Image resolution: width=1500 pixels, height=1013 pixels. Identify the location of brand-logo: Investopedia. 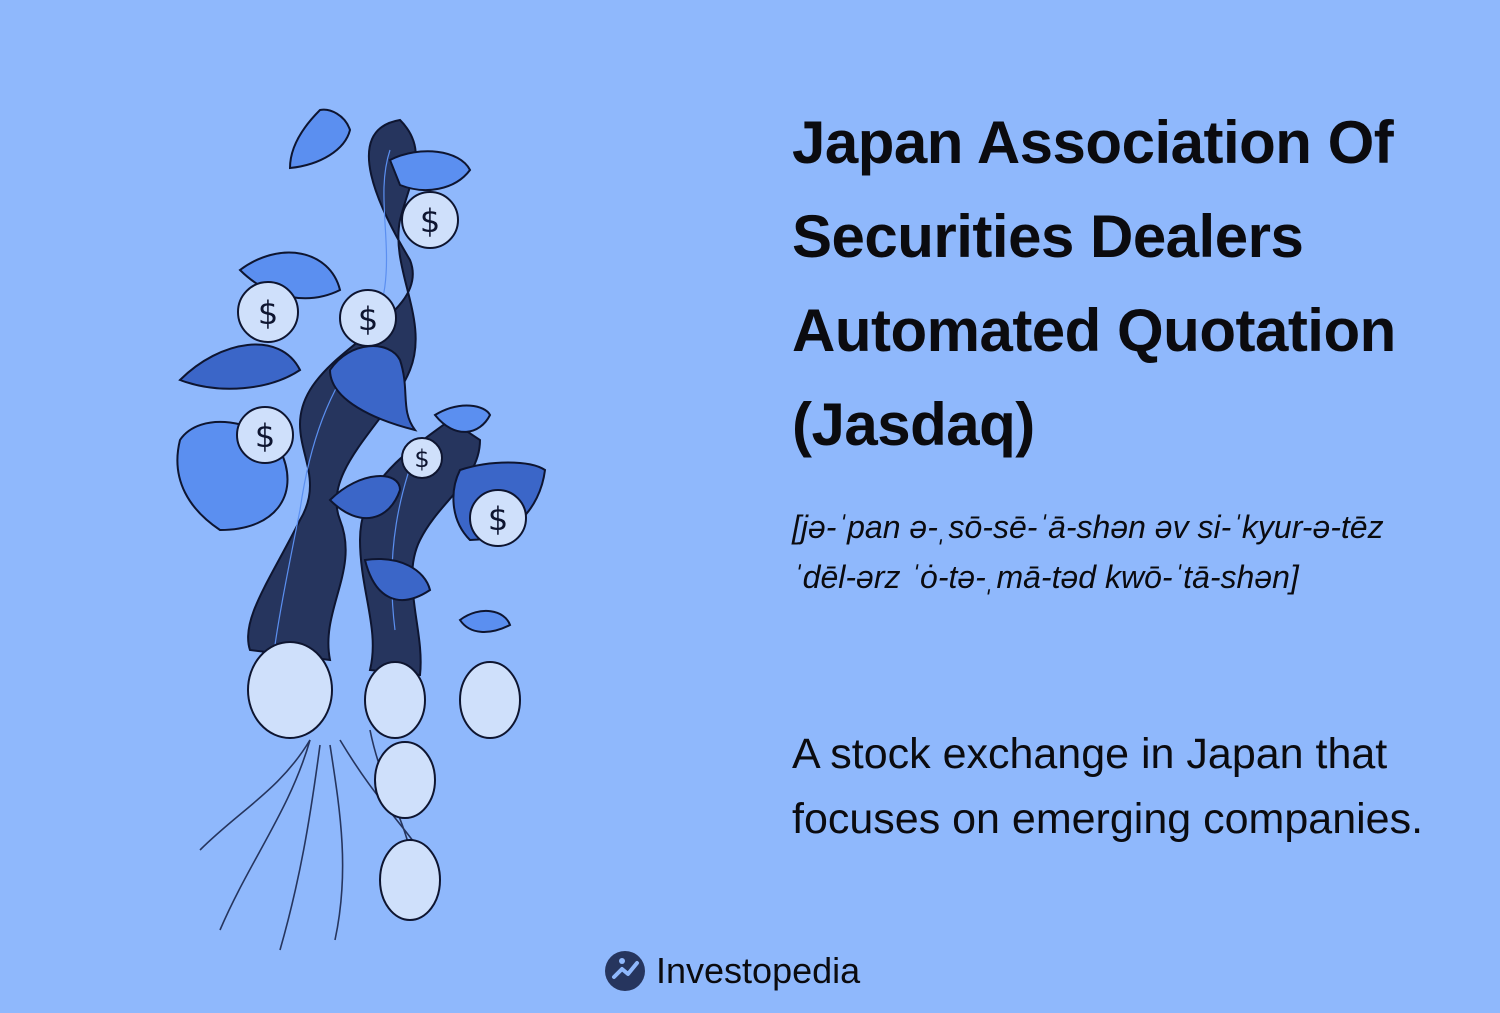
(732, 971).